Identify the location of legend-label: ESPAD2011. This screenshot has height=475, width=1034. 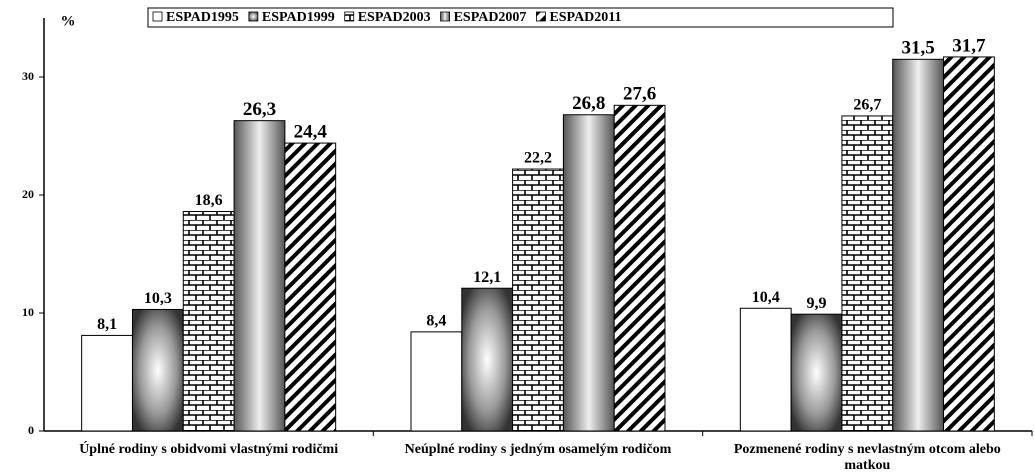
(585, 17).